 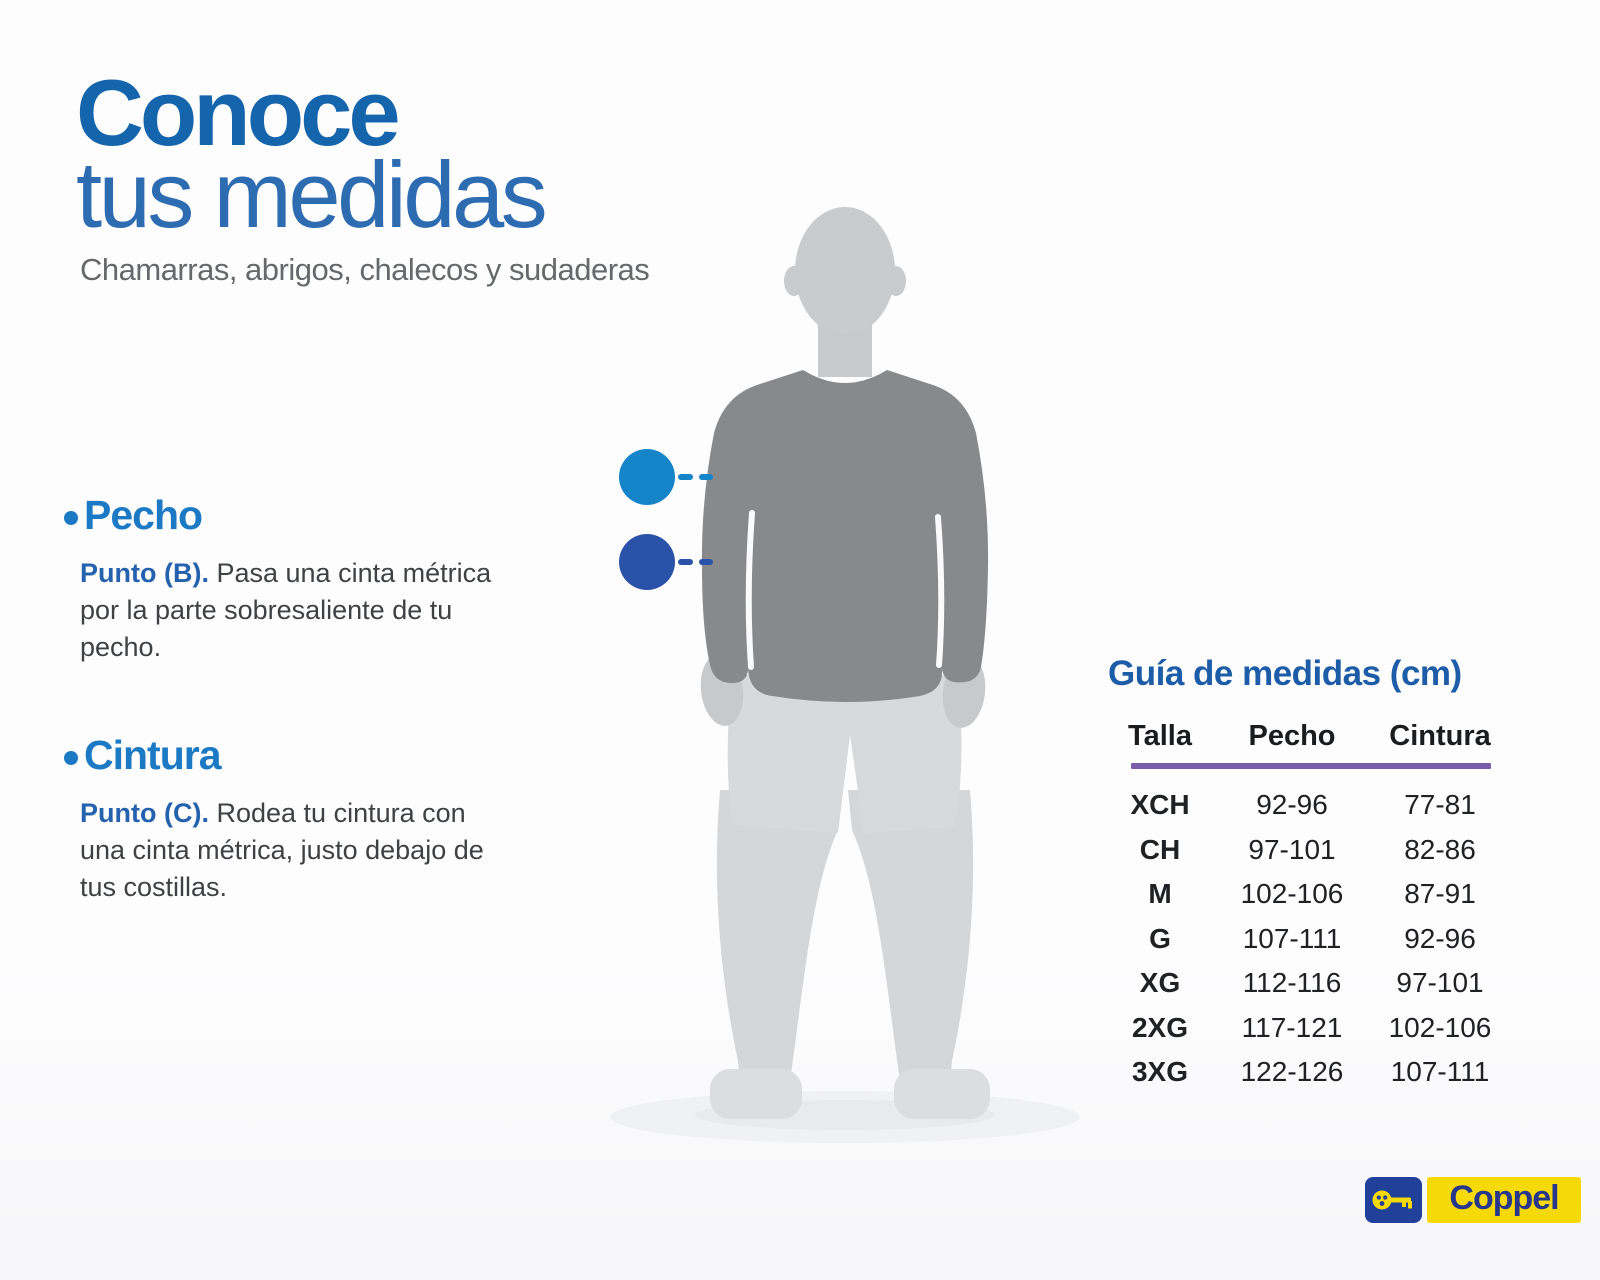 I want to click on coppel-wordmark: Coppel, so click(x=1504, y=1198).